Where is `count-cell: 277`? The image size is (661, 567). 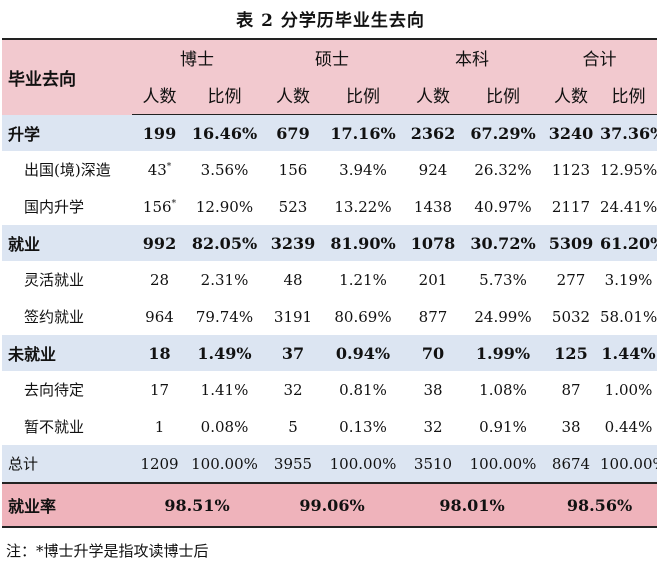 count-cell: 277 is located at coordinates (571, 279).